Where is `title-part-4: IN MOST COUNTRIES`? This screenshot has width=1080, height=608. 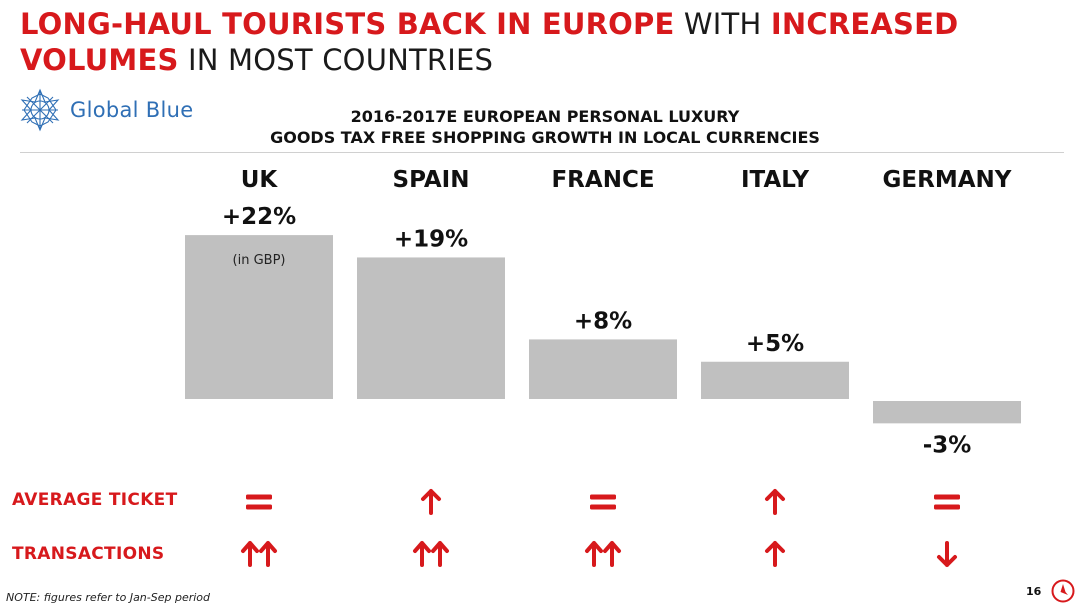 title-part-4: IN MOST COUNTRIES is located at coordinates (336, 60).